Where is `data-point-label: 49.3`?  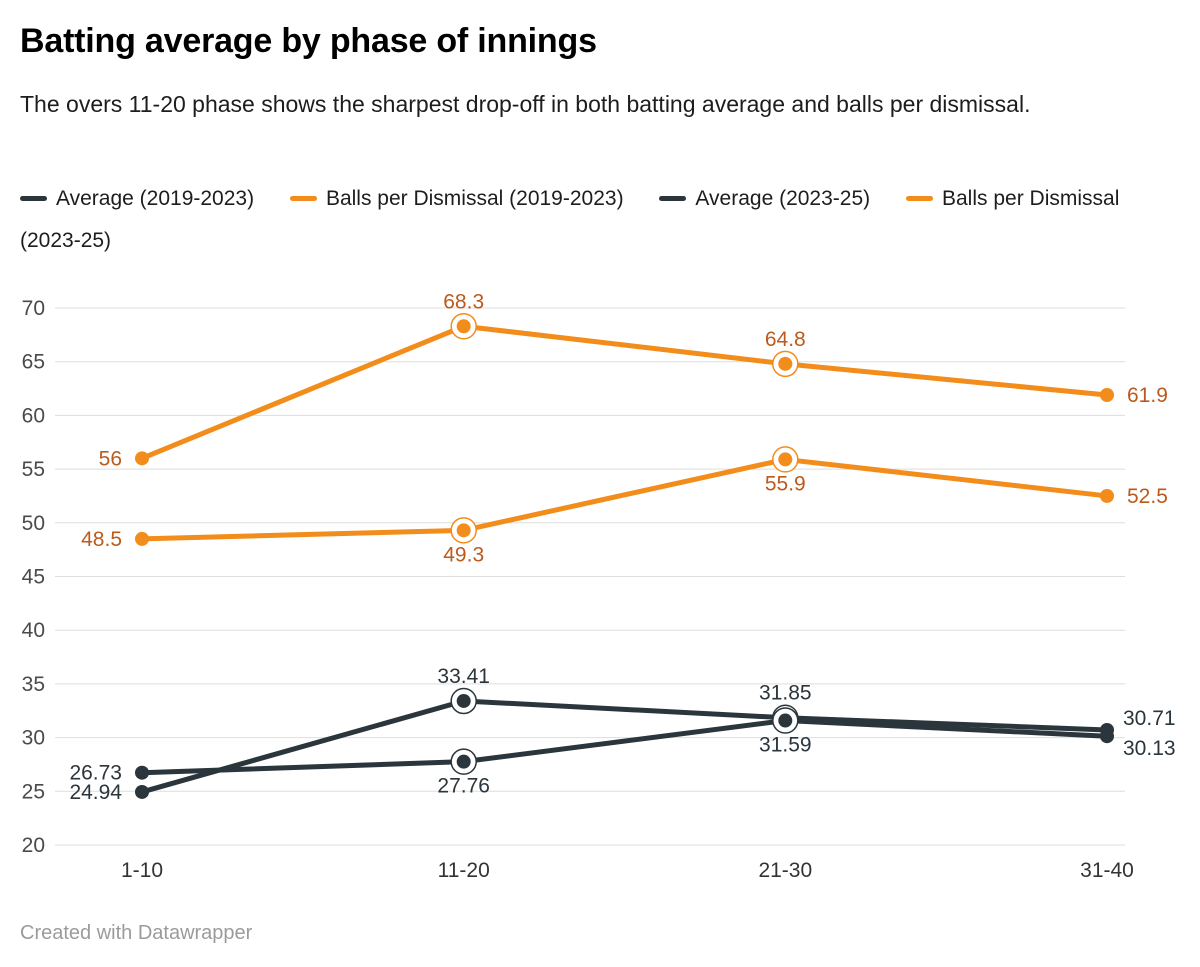 data-point-label: 49.3 is located at coordinates (463, 554).